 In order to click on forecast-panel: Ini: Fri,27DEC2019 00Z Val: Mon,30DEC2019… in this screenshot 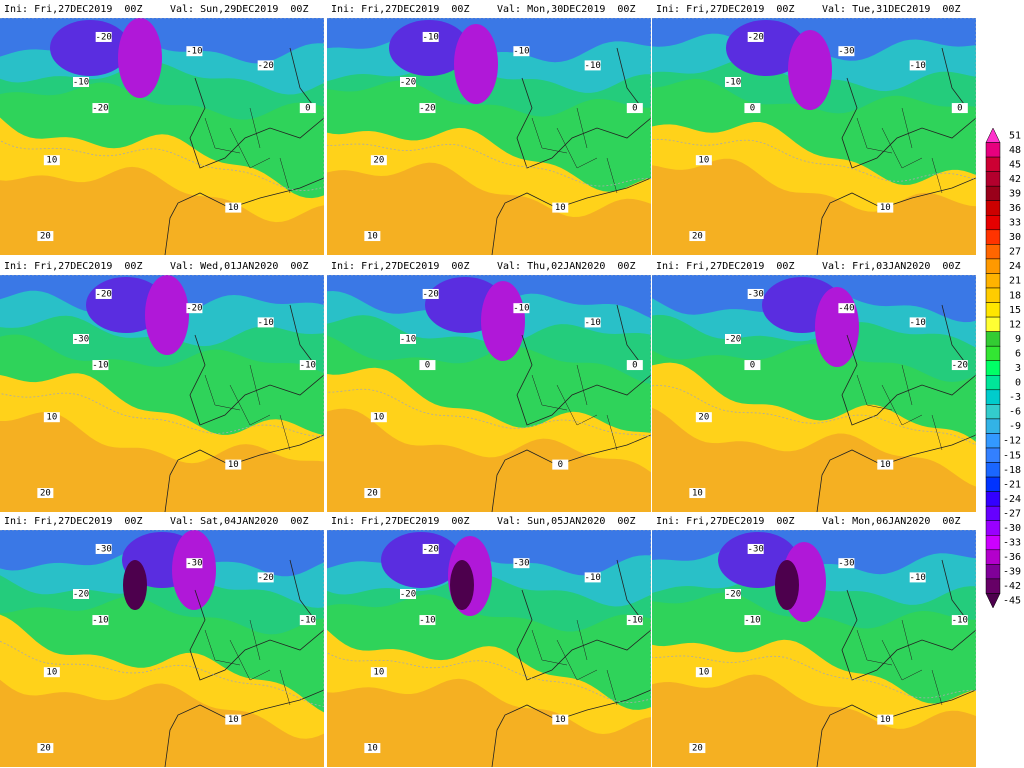, I will do `click(489, 127)`.